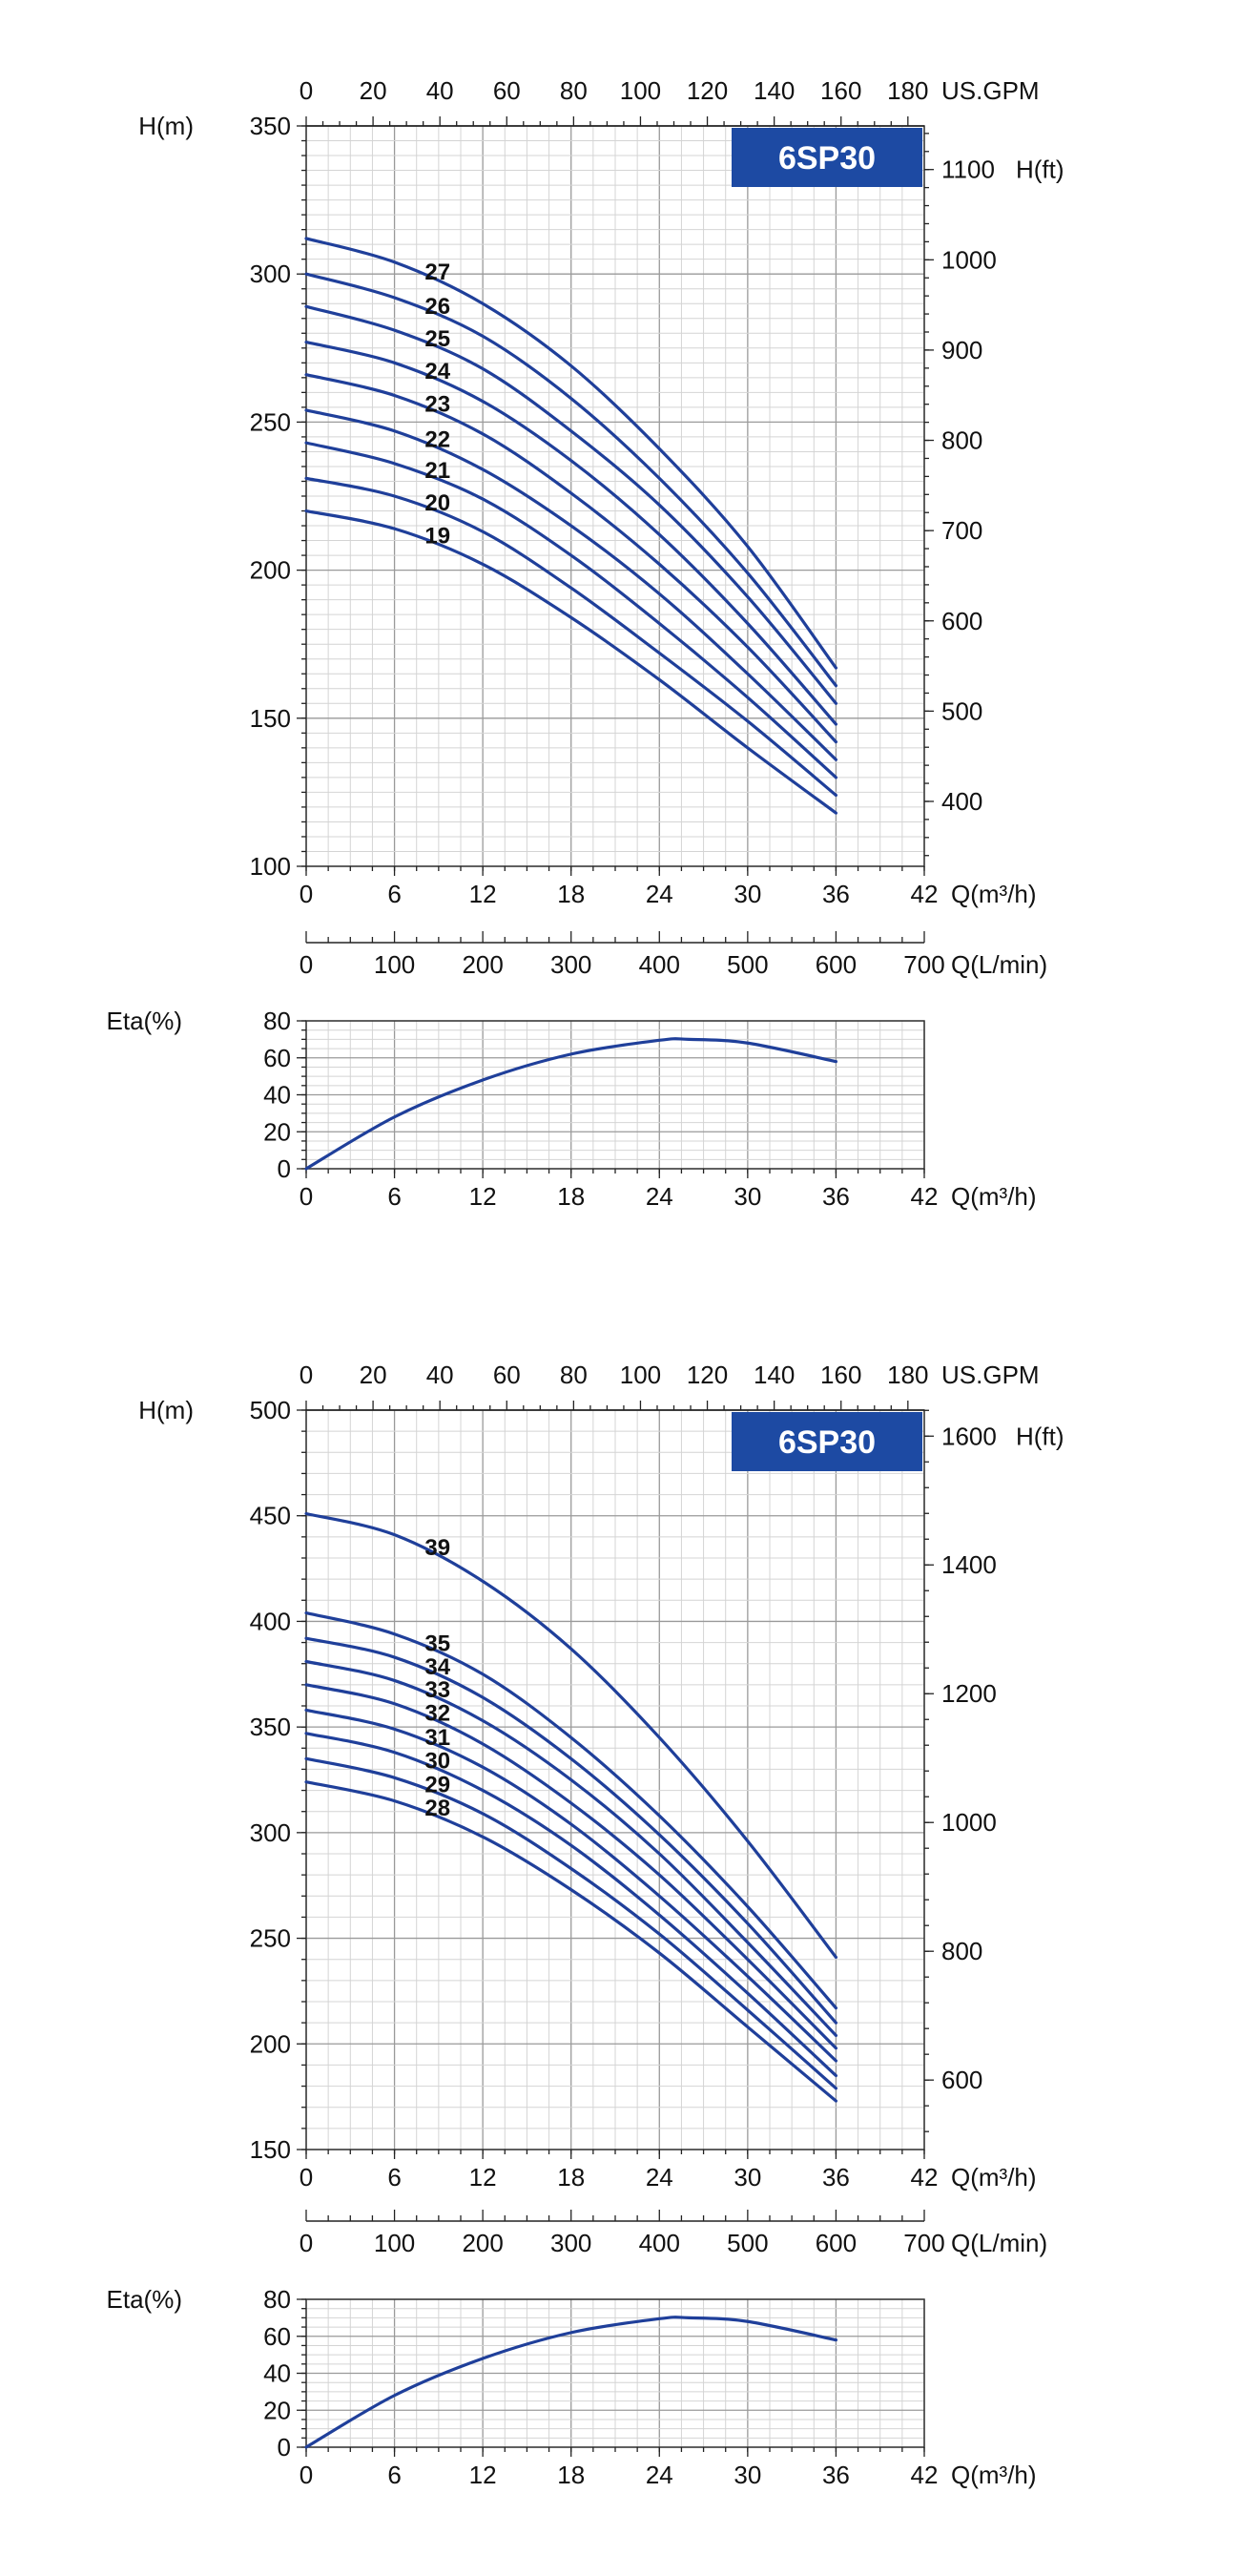 The height and width of the screenshot is (2576, 1240). Describe the element at coordinates (437, 471) in the screenshot. I see `curve-label-21: 21` at that location.